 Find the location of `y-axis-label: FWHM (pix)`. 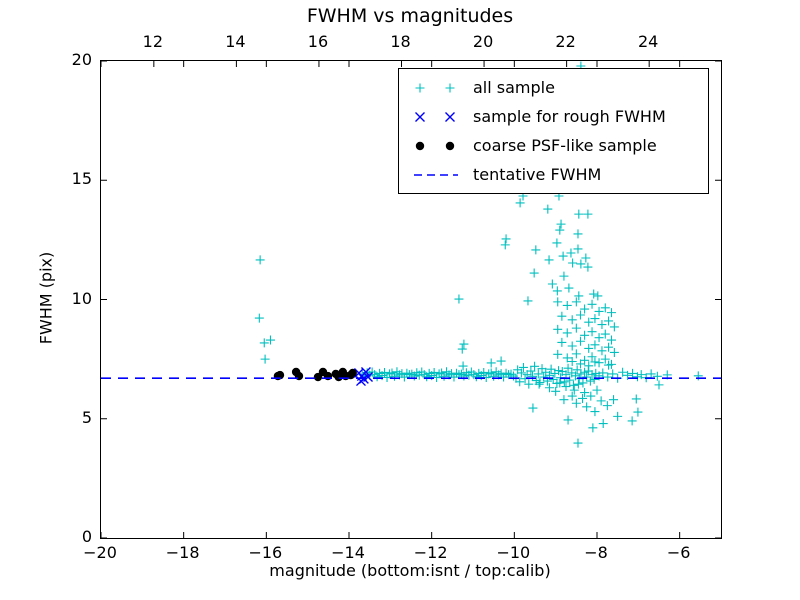

y-axis-label: FWHM (pix) is located at coordinates (46, 298).